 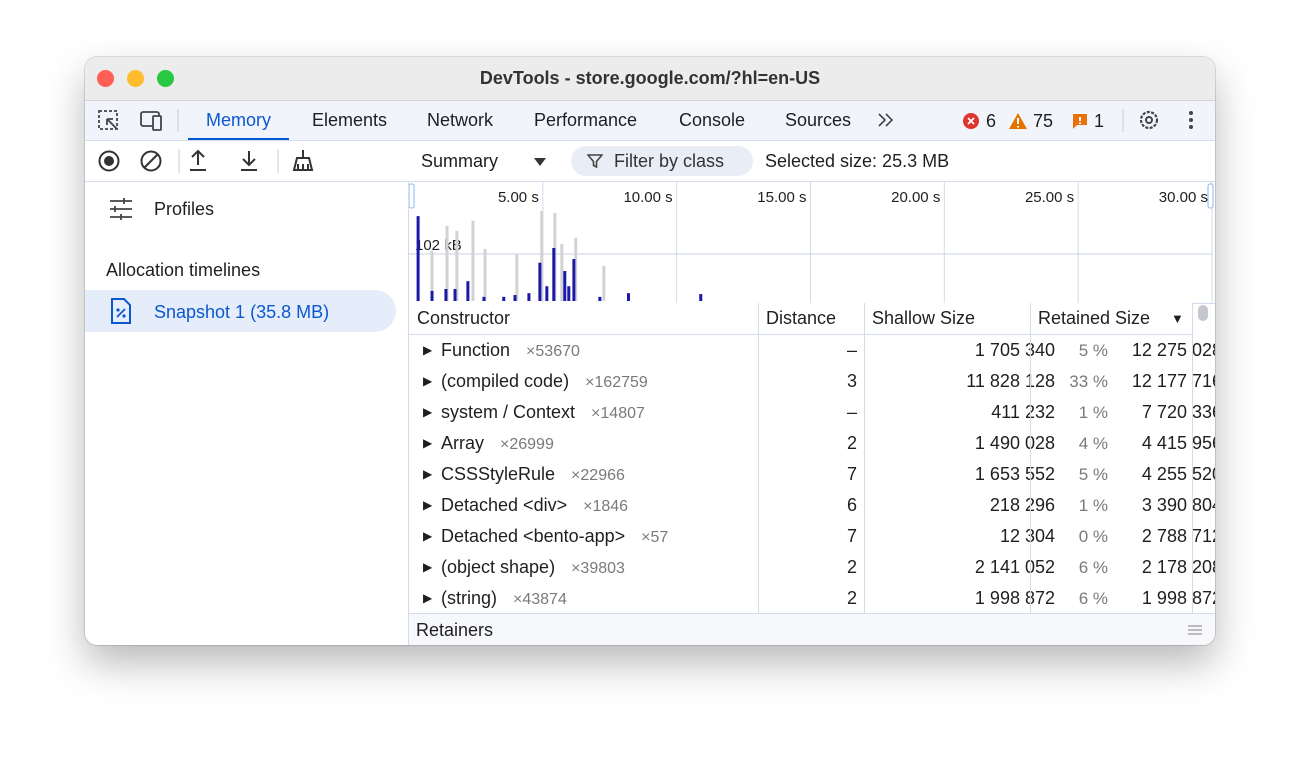 I want to click on selected-size: Selected size: 25.3 MB, so click(x=857, y=161).